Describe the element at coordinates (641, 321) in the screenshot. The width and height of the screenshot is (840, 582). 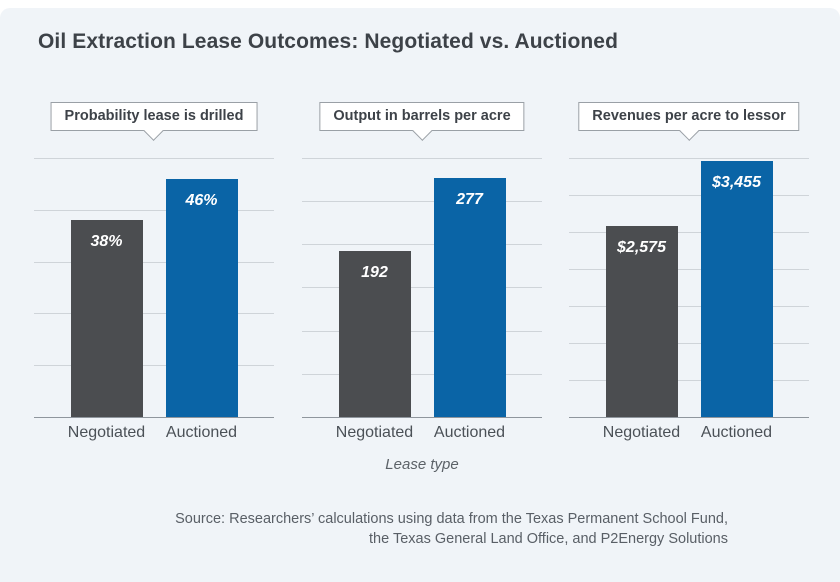
I see `bar-negotiated: $2,575` at that location.